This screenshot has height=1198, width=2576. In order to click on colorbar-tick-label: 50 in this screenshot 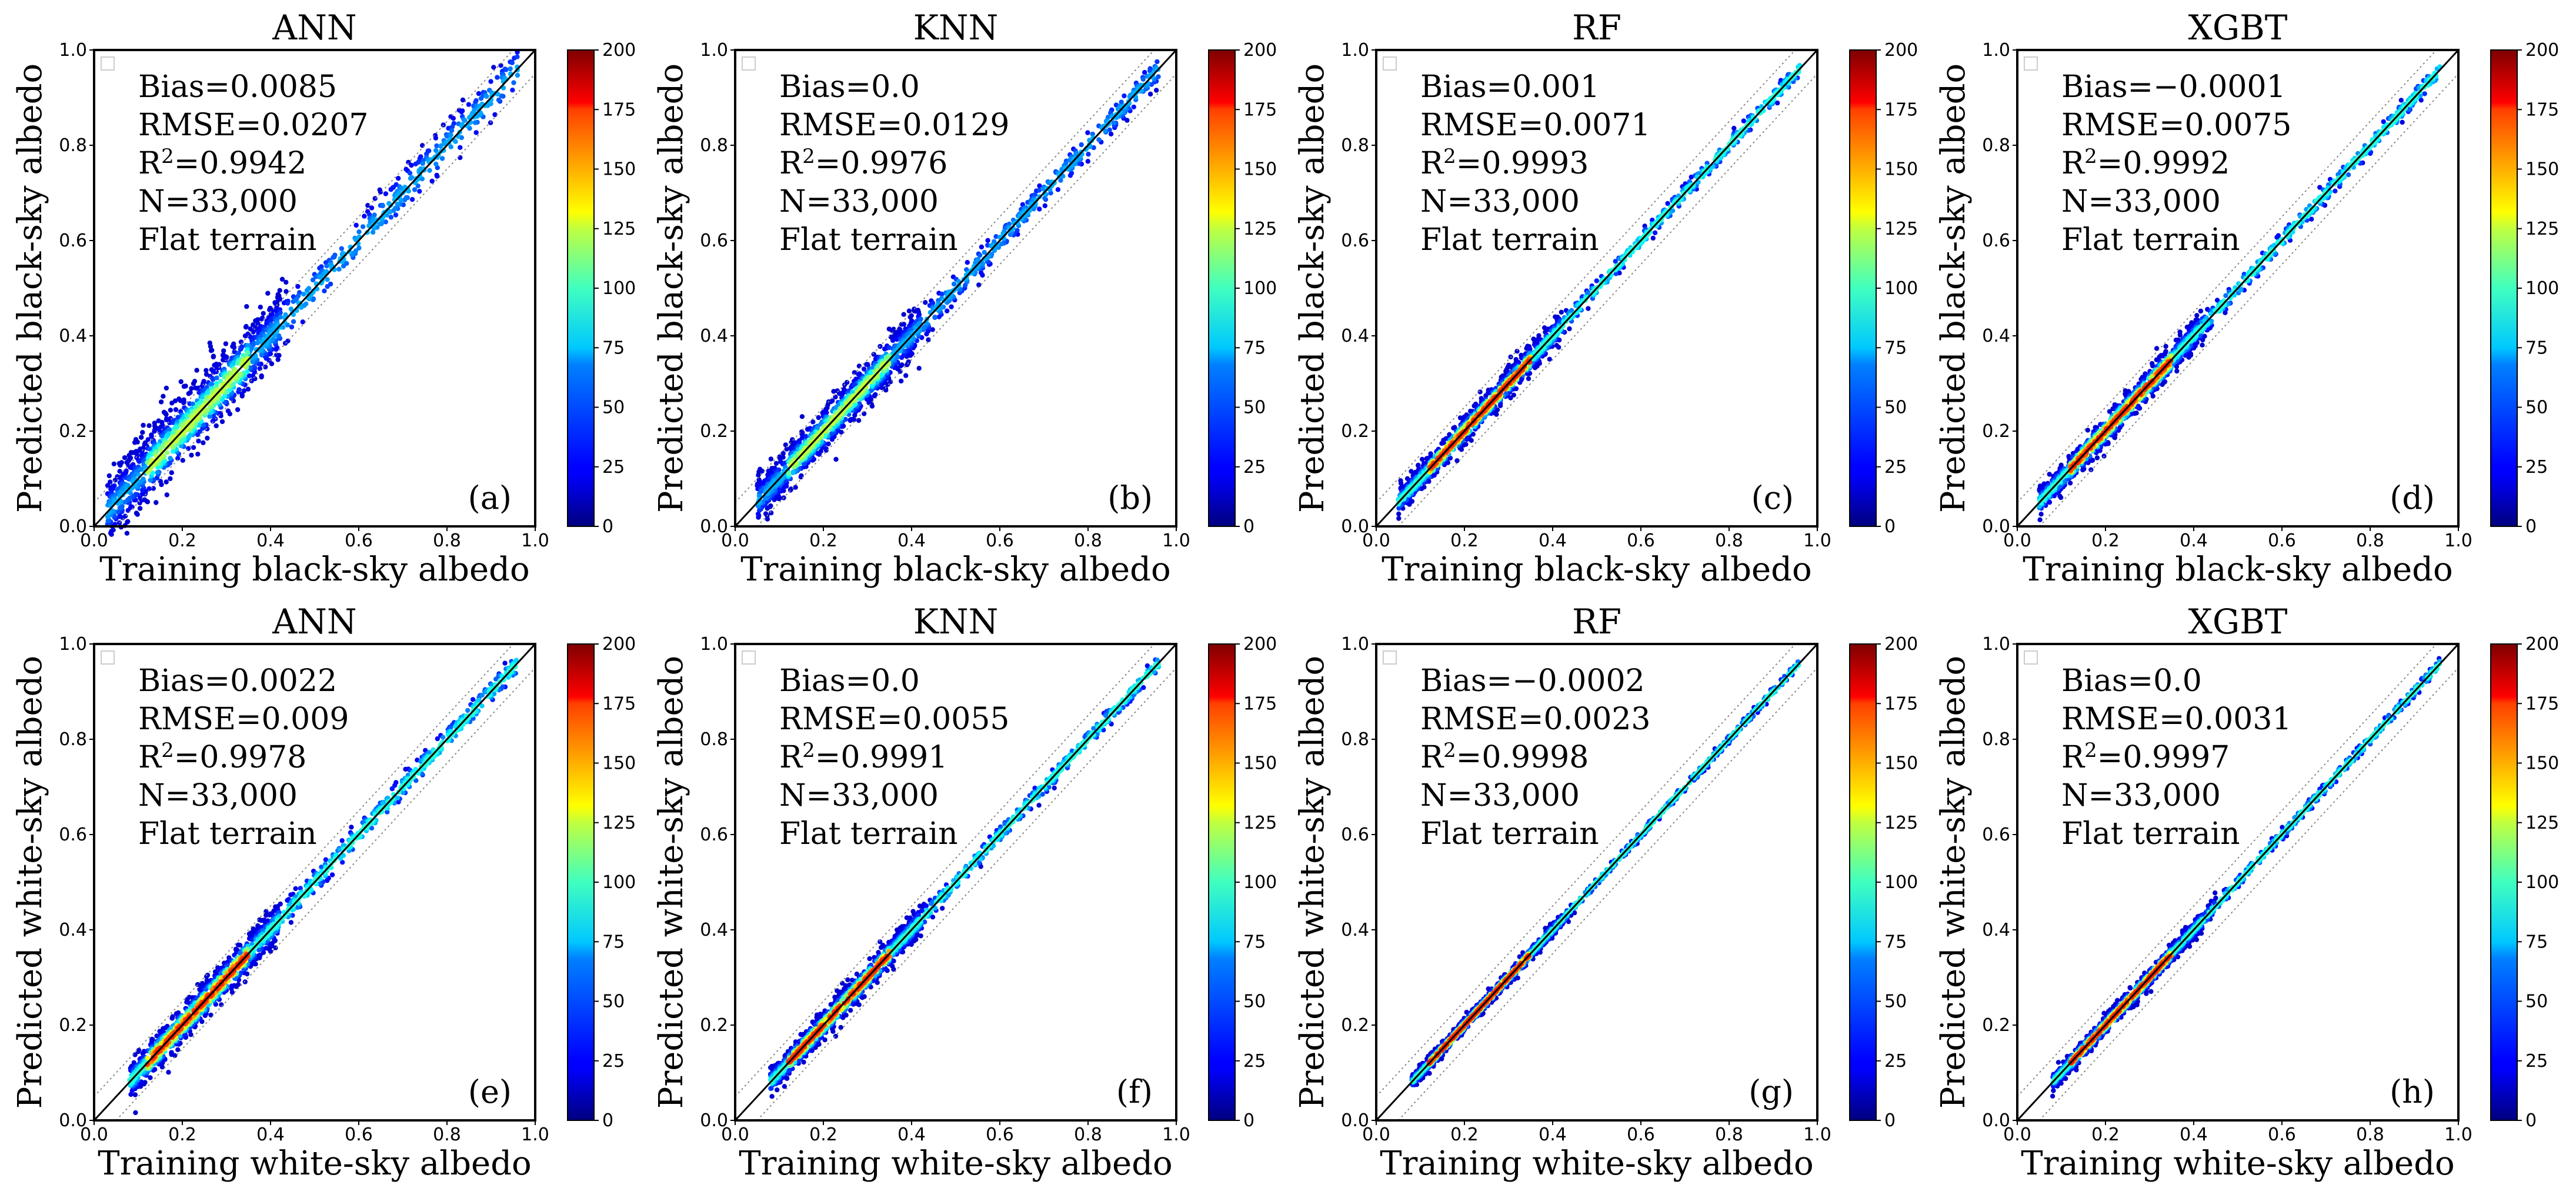, I will do `click(1254, 408)`.